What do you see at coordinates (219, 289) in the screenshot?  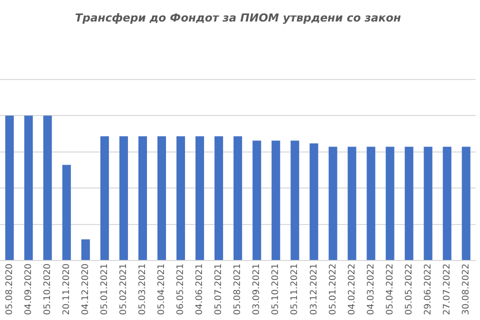 I see `x-tick-label: 05.07.2021` at bounding box center [219, 289].